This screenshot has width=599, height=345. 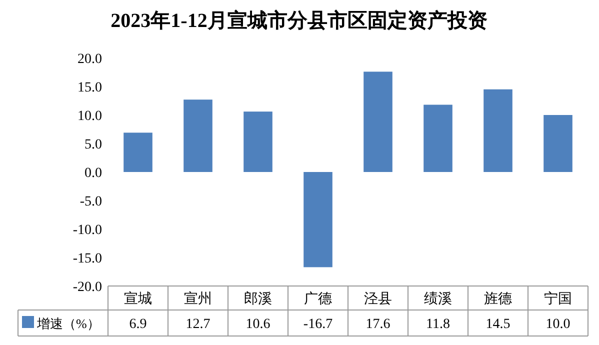 What do you see at coordinates (90, 88) in the screenshot?
I see `y-tick-label: 15.0` at bounding box center [90, 88].